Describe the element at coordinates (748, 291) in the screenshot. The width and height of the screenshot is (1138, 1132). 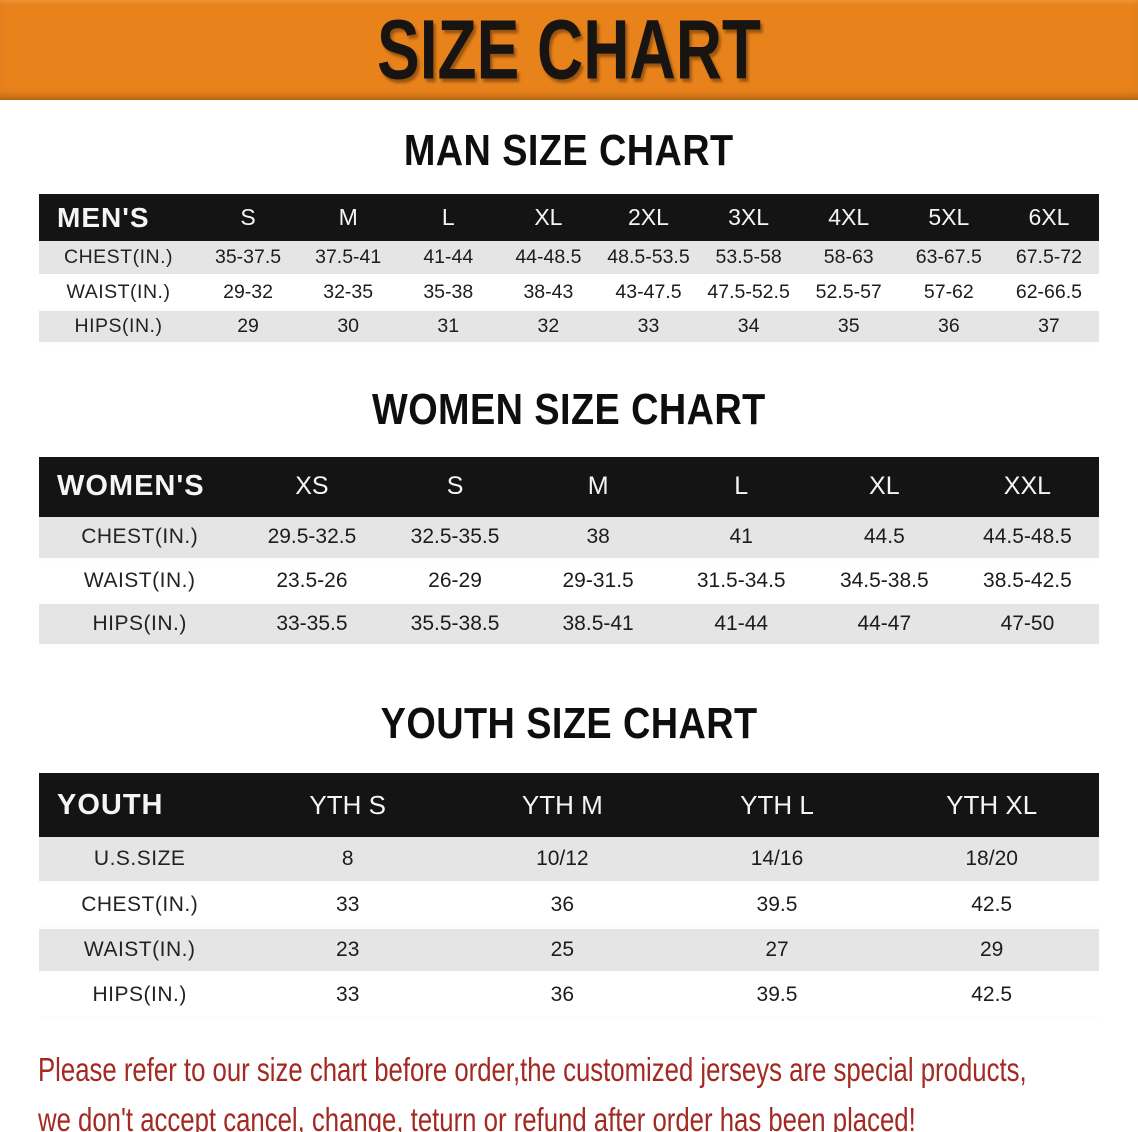
I see `size-cell: 47.5-52.5` at that location.